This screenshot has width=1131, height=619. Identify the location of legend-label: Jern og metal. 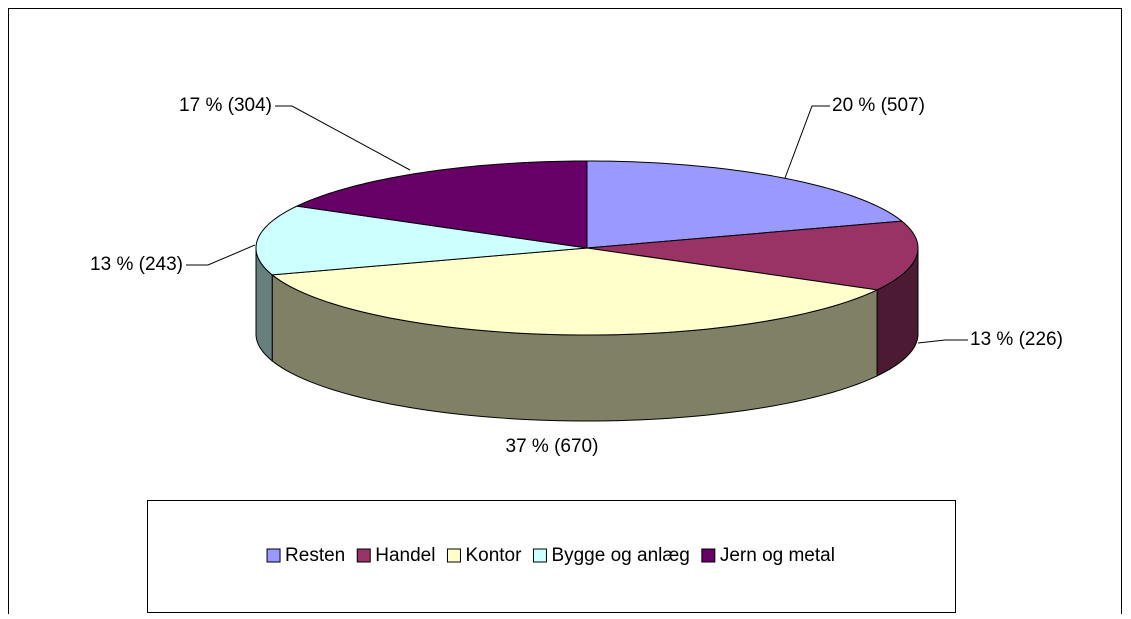
(777, 555).